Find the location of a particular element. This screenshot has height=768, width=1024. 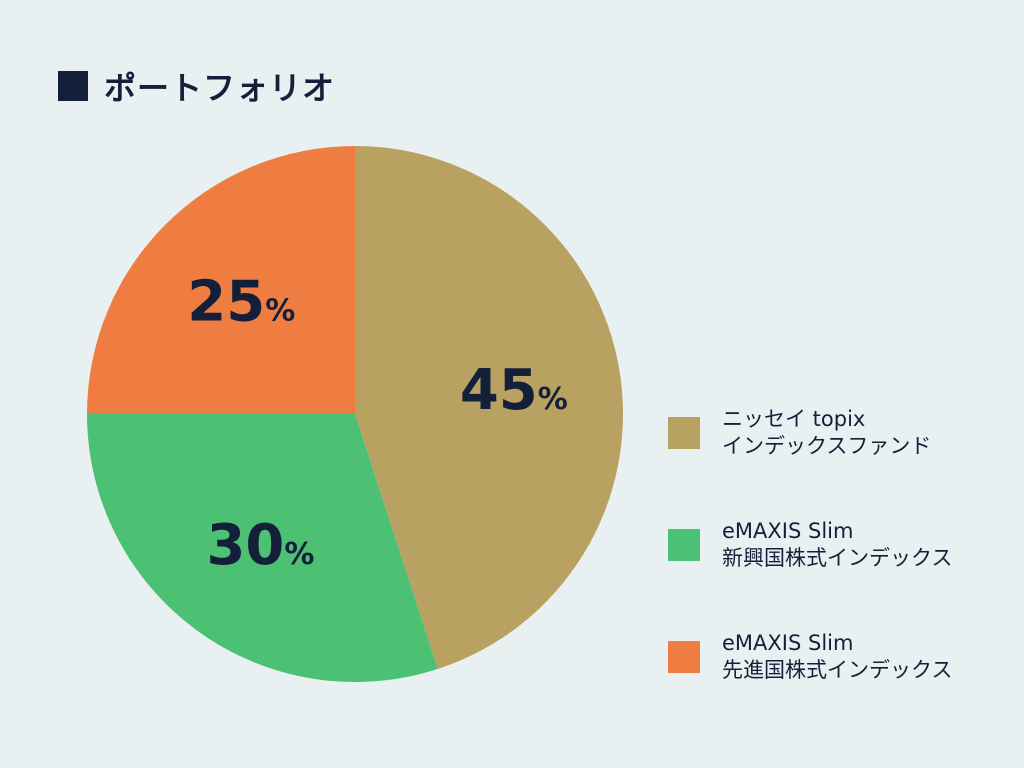

title-square-icon is located at coordinates (73, 86).